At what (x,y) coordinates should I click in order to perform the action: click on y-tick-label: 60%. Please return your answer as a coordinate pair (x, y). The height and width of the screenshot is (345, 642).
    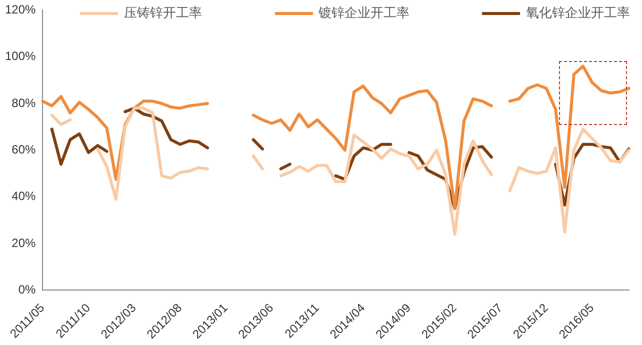
    Looking at the image, I should click on (24, 149).